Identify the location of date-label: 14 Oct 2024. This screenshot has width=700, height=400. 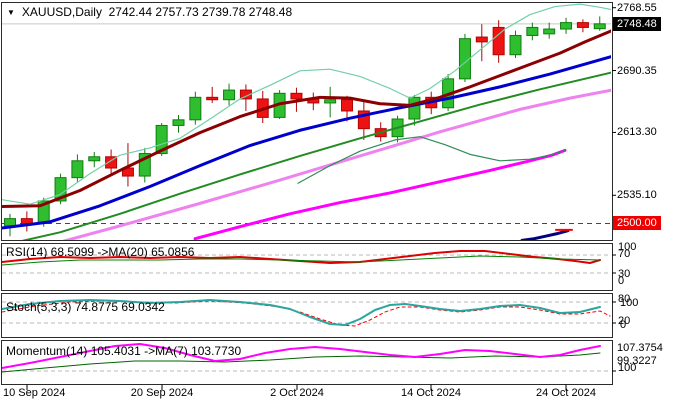
(431, 393).